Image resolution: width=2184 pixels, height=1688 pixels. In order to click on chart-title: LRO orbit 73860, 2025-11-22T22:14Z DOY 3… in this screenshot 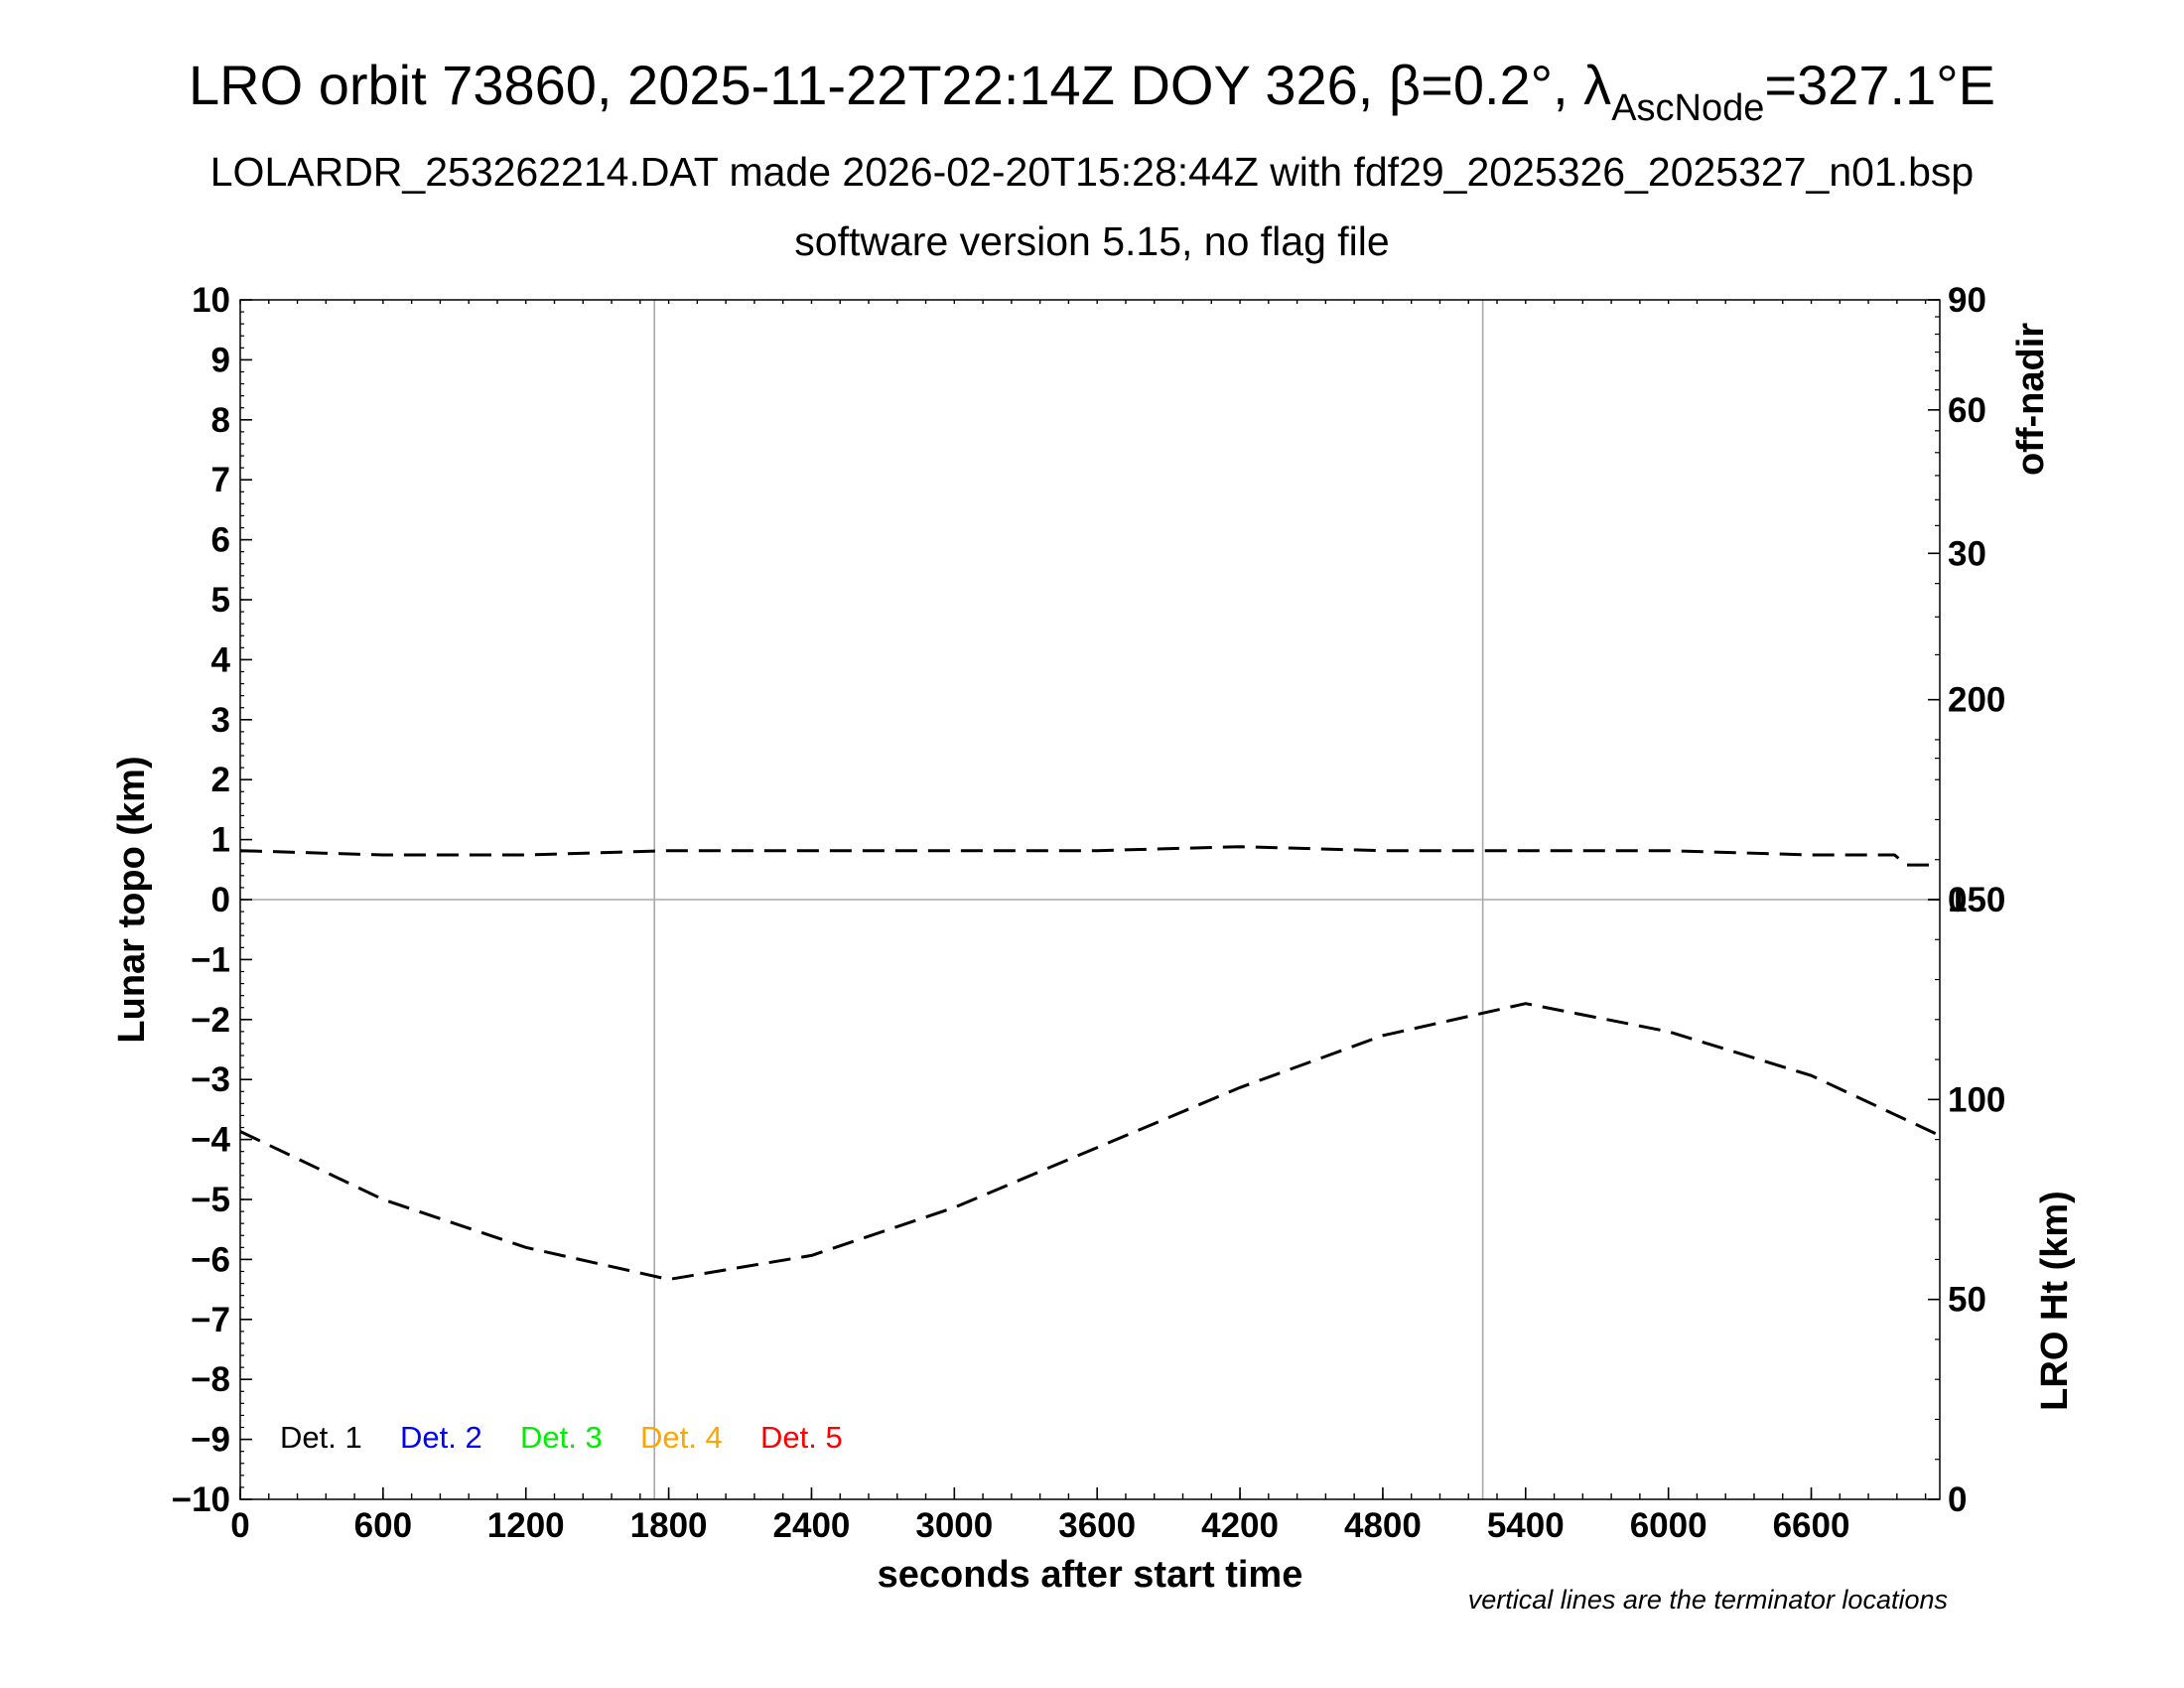, I will do `click(1092, 91)`.